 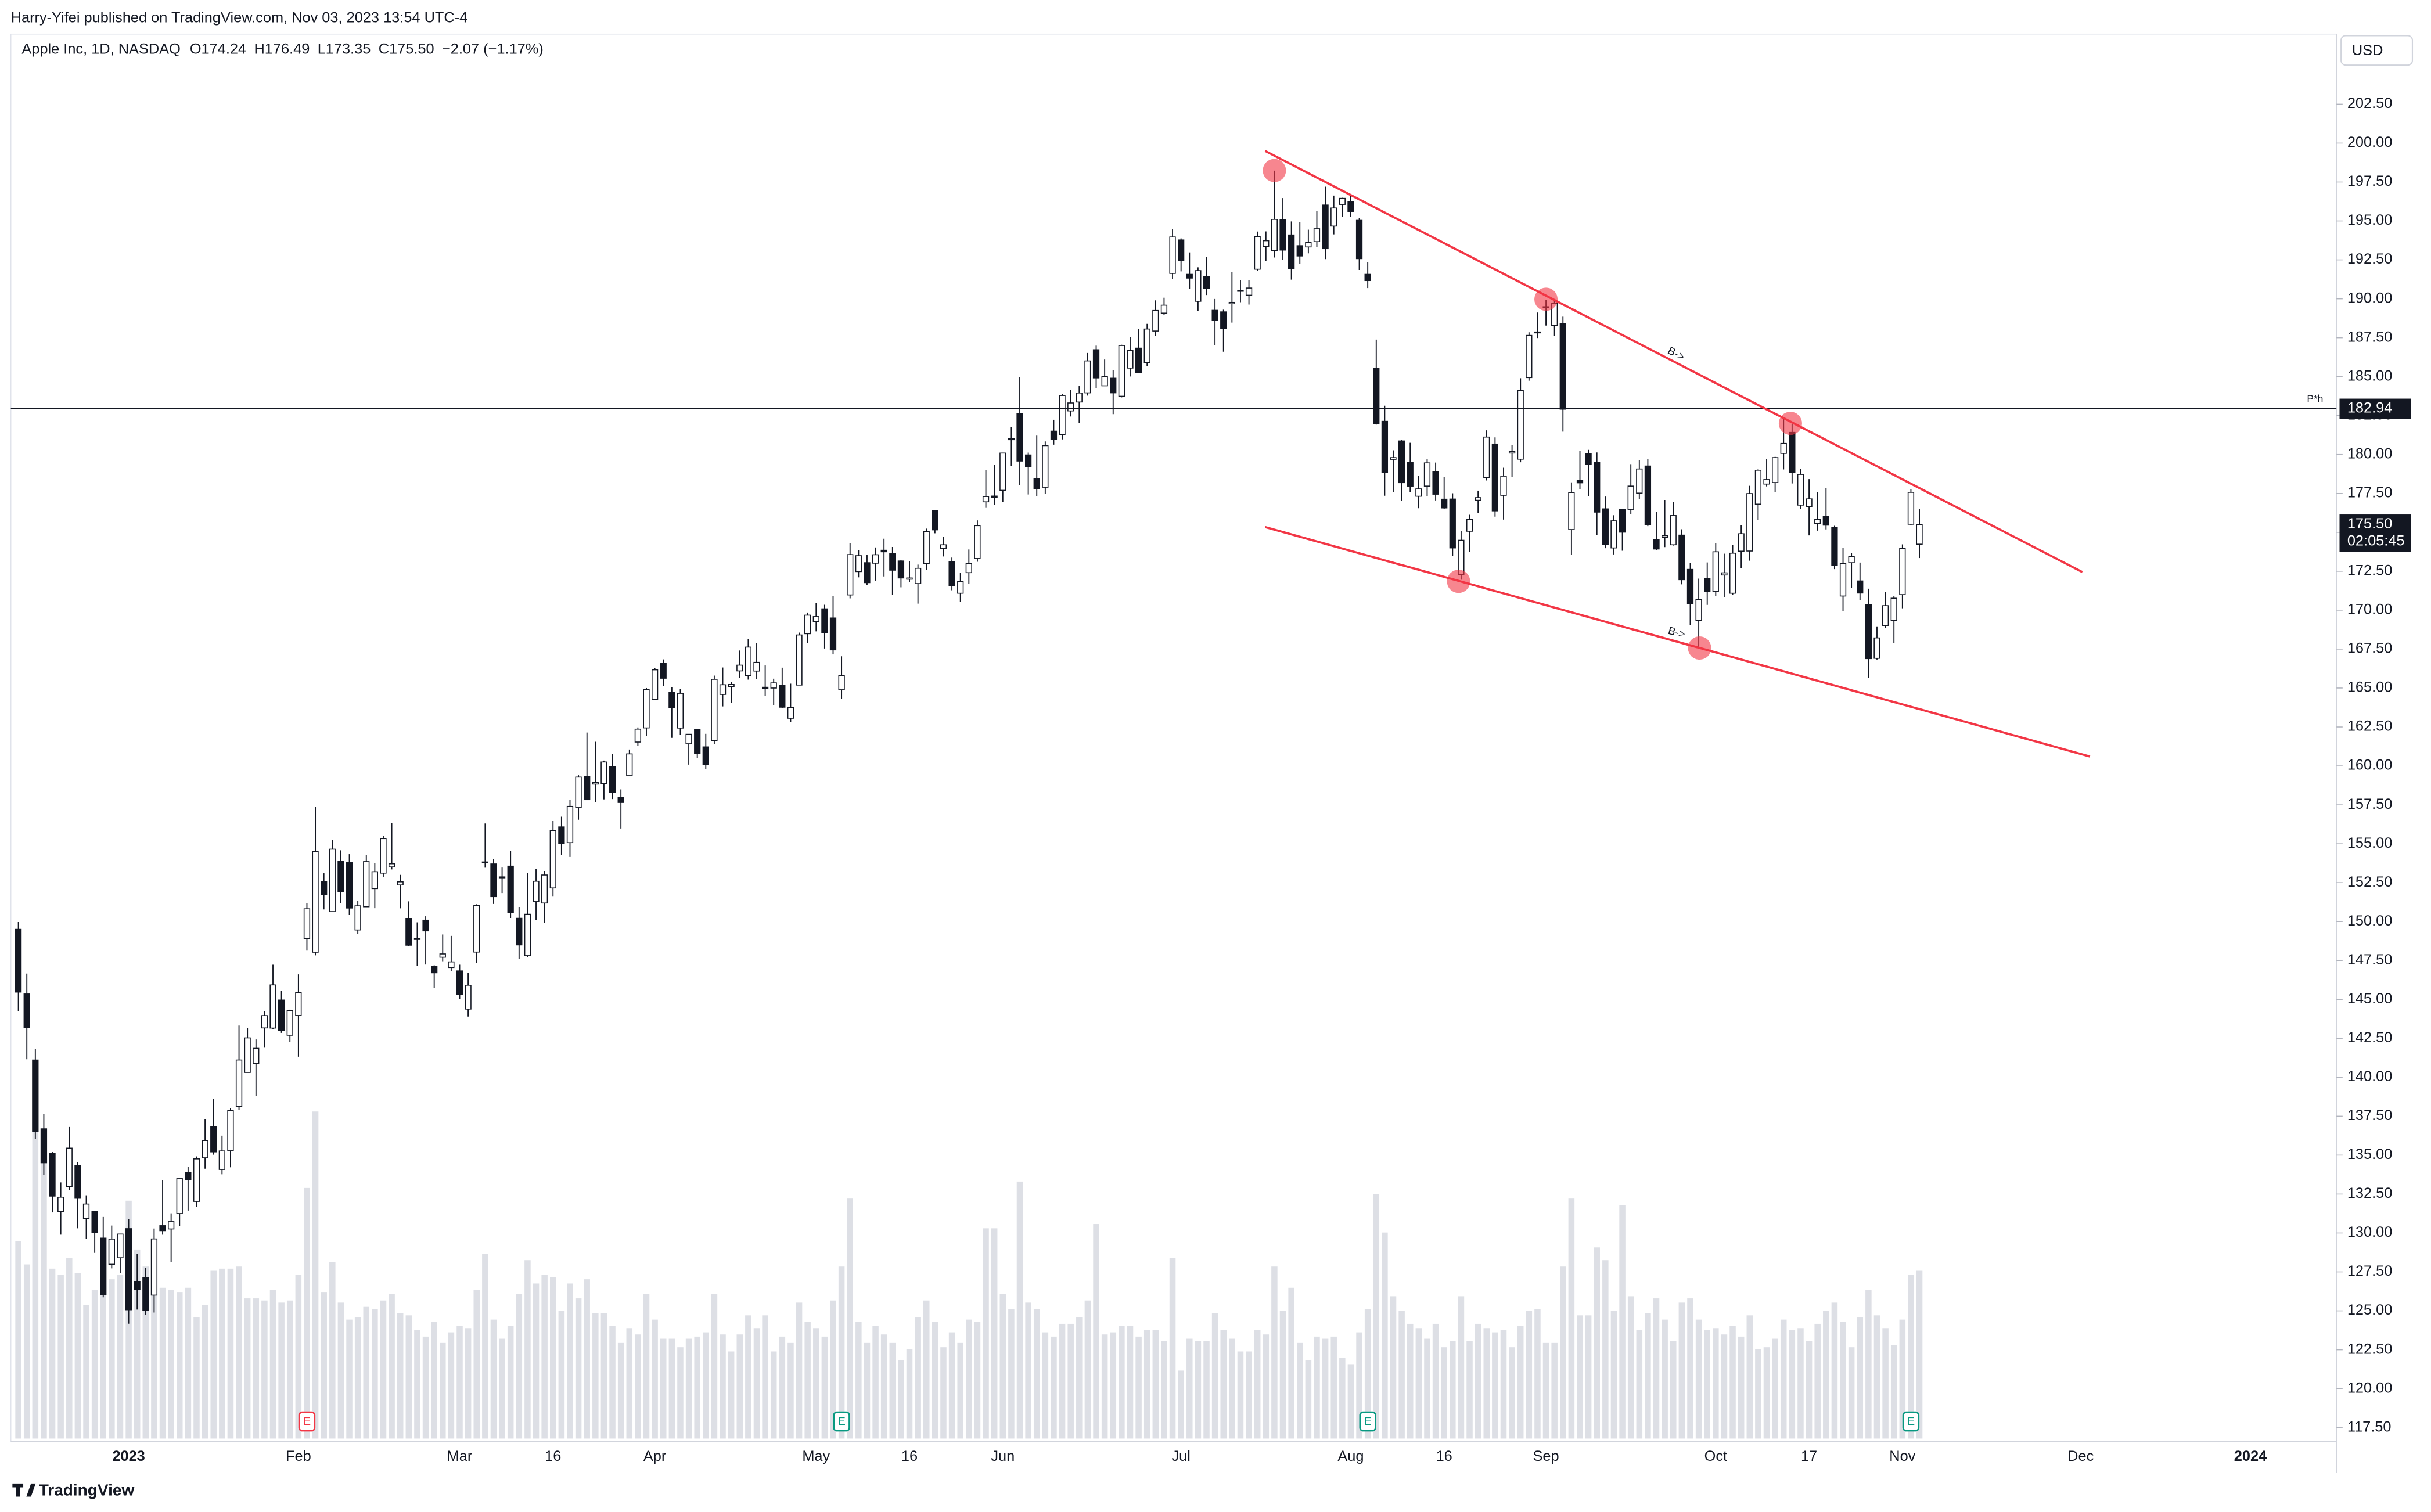 I want to click on touch-point, so click(x=1546, y=299).